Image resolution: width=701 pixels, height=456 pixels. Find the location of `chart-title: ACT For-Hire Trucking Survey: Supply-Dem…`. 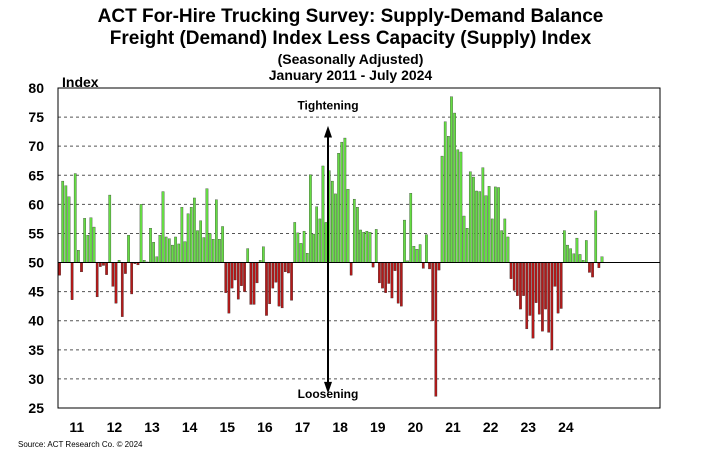

chart-title: ACT For-Hire Trucking Survey: Supply-Dem… is located at coordinates (350, 16).